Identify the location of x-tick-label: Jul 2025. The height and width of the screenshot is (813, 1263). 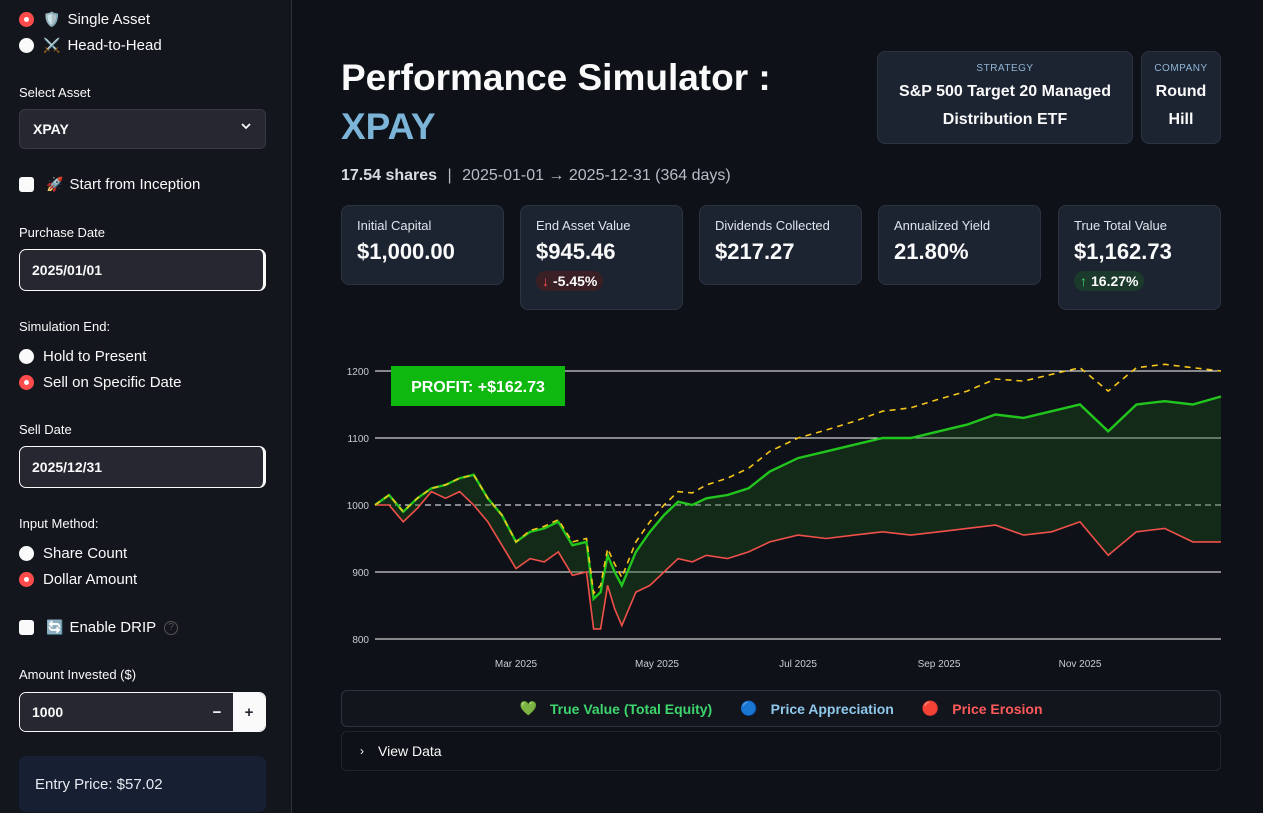
(798, 664).